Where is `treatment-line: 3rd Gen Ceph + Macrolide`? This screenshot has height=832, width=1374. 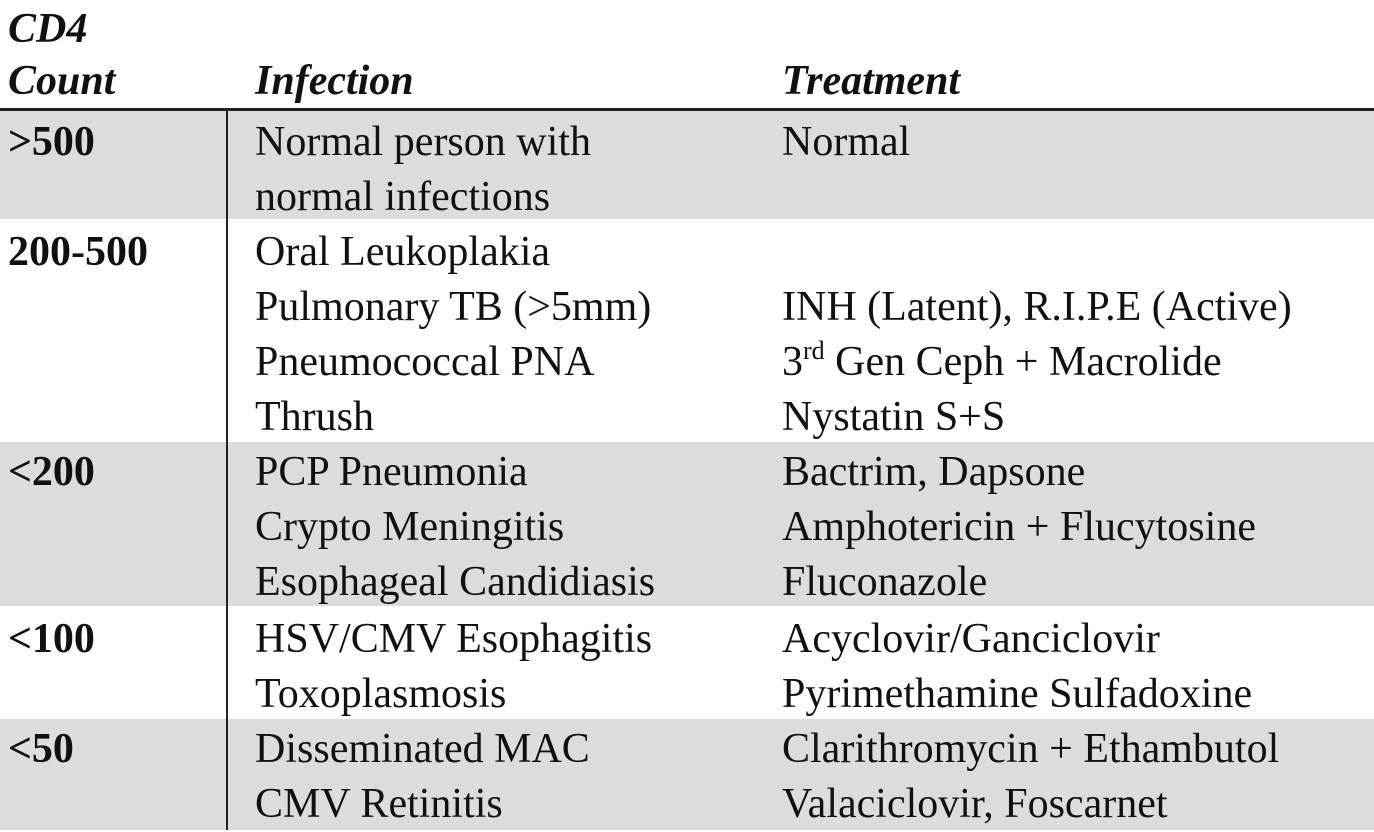 treatment-line: 3rd Gen Ceph + Macrolide is located at coordinates (1037, 362).